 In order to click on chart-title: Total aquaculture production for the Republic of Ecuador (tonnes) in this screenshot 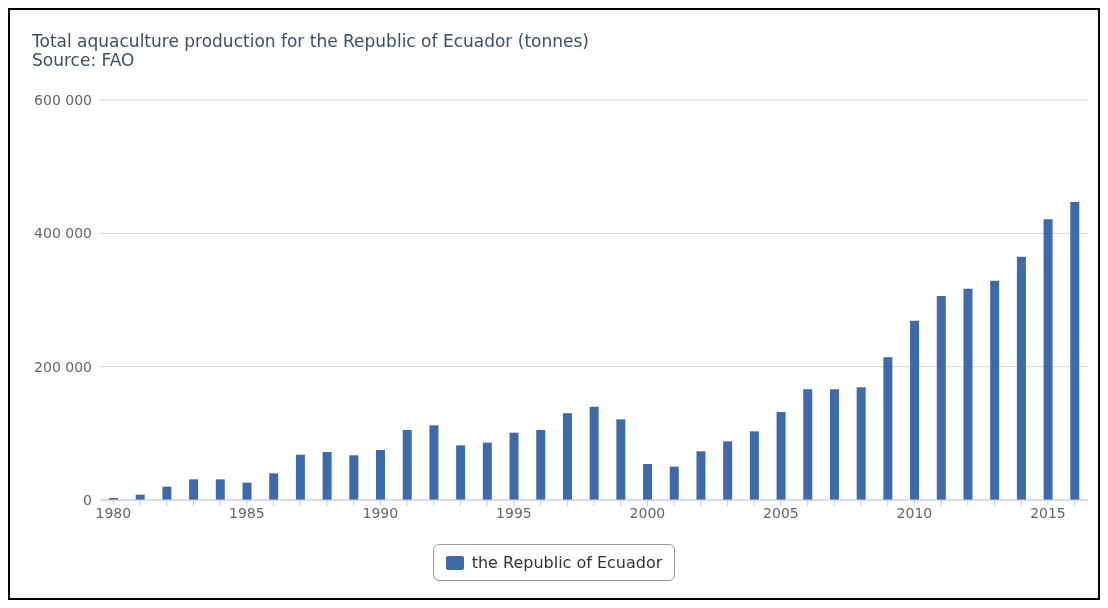, I will do `click(311, 41)`.